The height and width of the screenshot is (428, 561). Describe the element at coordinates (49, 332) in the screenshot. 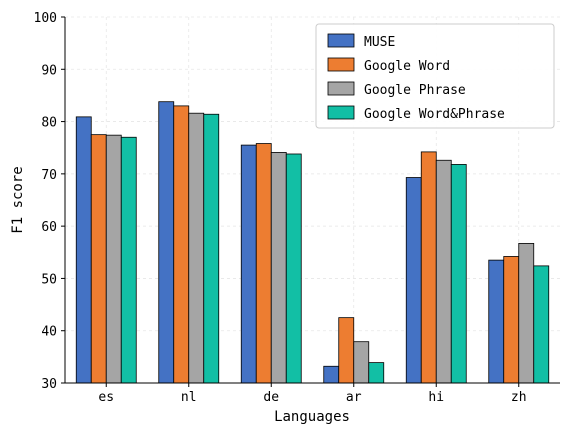

I see `y-tick-label: 40` at that location.